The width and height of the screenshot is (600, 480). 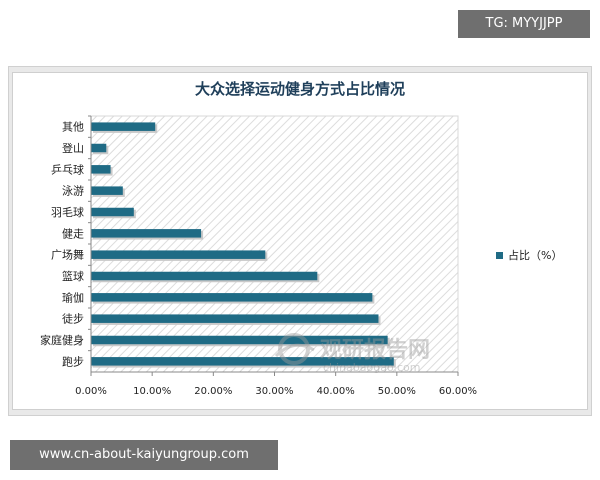 I want to click on category-label: 乒乓球, so click(x=67, y=169).